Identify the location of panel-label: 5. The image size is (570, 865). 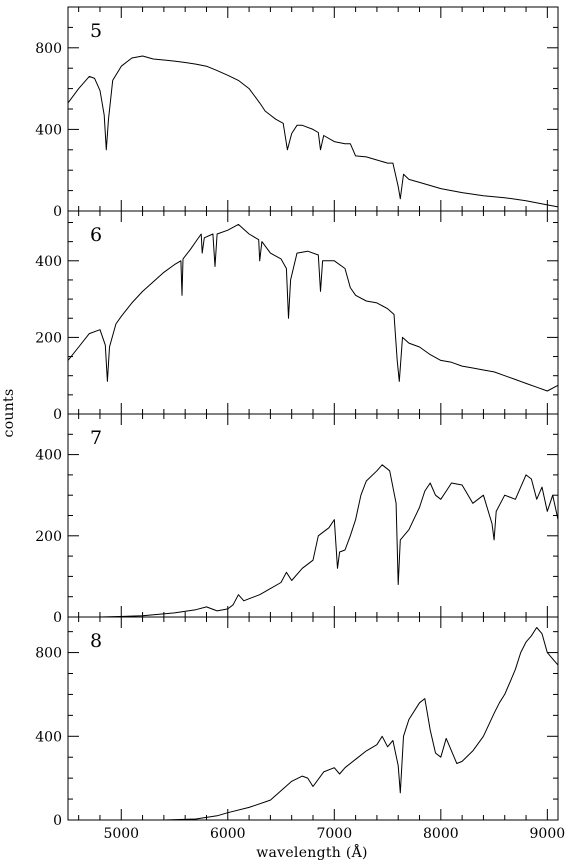
(96, 31).